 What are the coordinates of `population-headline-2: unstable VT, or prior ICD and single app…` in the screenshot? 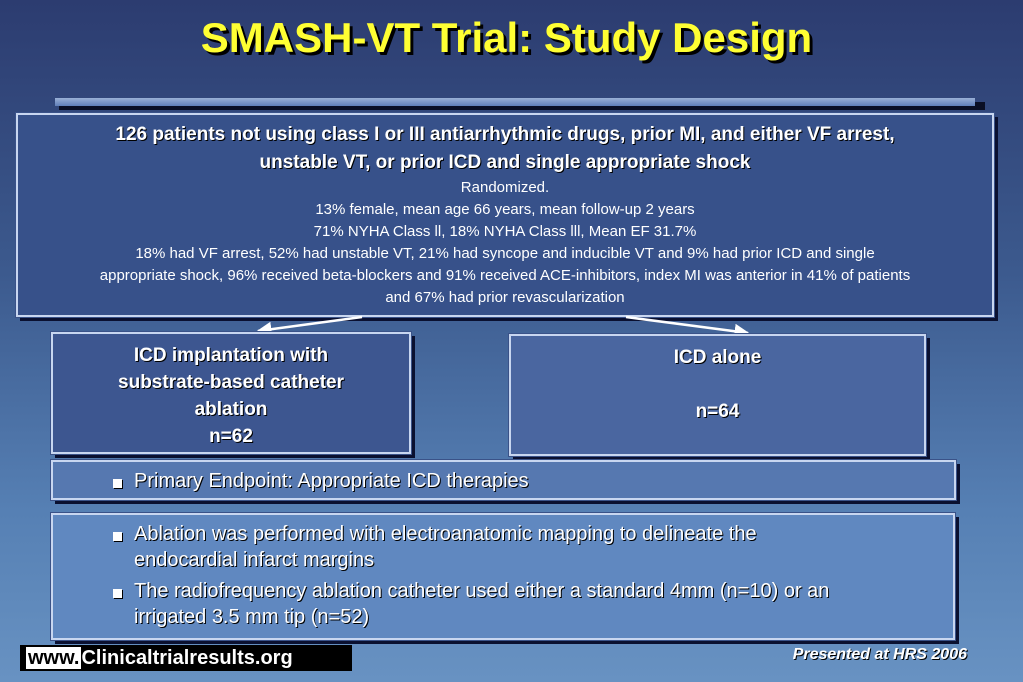 It's located at (505, 162).